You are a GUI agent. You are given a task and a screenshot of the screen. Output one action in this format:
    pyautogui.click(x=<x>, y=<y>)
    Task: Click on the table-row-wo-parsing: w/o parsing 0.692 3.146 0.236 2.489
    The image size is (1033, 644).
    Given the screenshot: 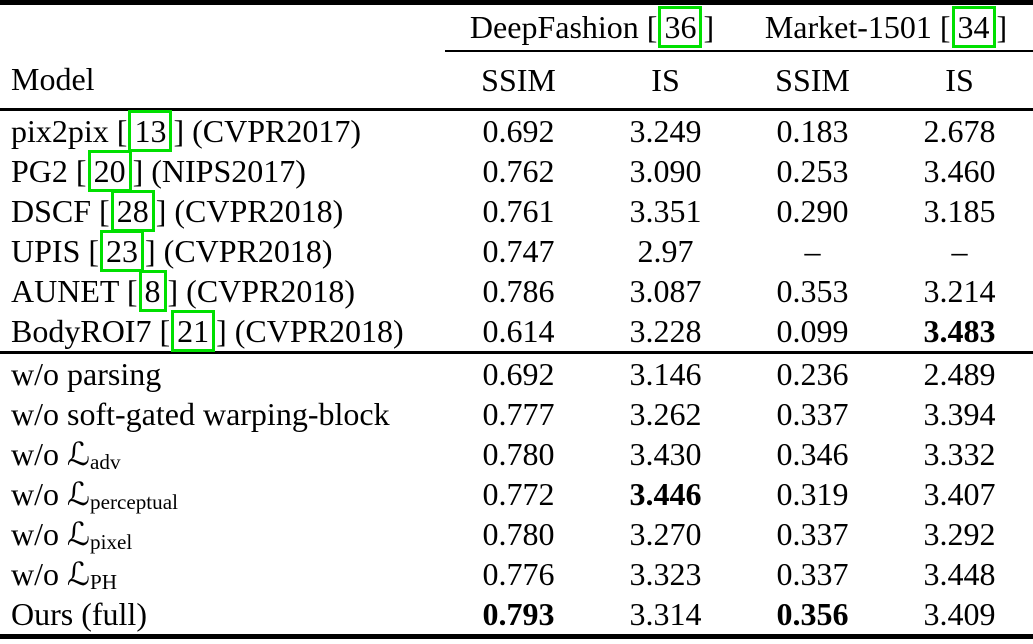 What is the action you would take?
    pyautogui.click(x=516, y=372)
    